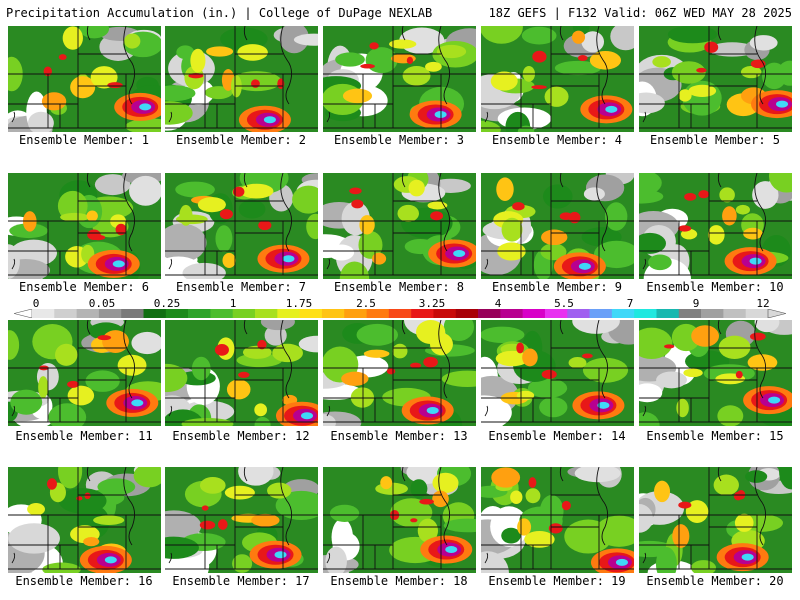 This screenshot has width=800, height=600. Describe the element at coordinates (399, 581) in the screenshot. I see `panel-caption: Ensemble Member: 18` at that location.